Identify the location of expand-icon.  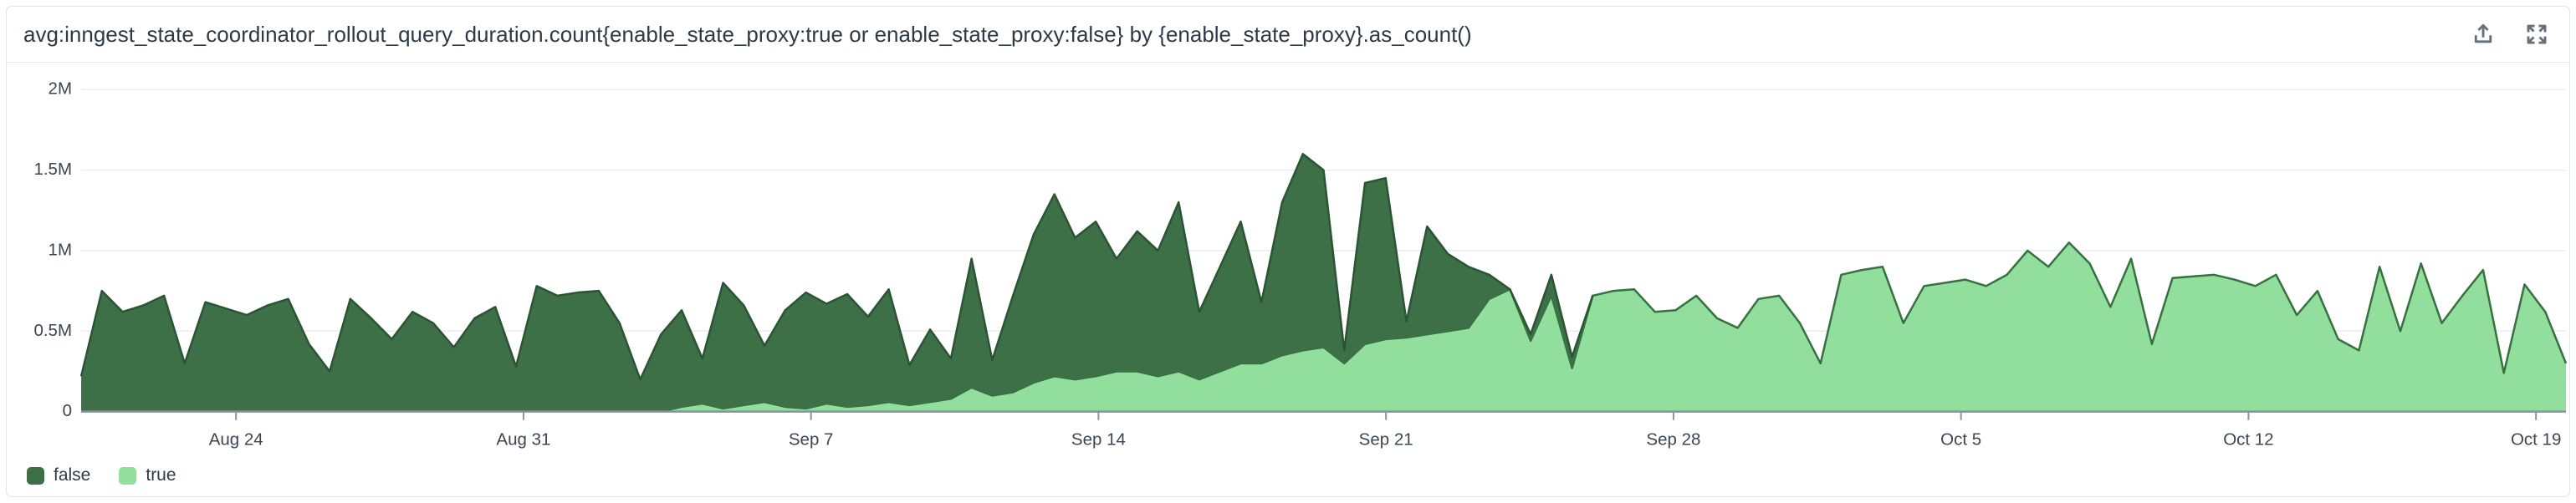
(2537, 34).